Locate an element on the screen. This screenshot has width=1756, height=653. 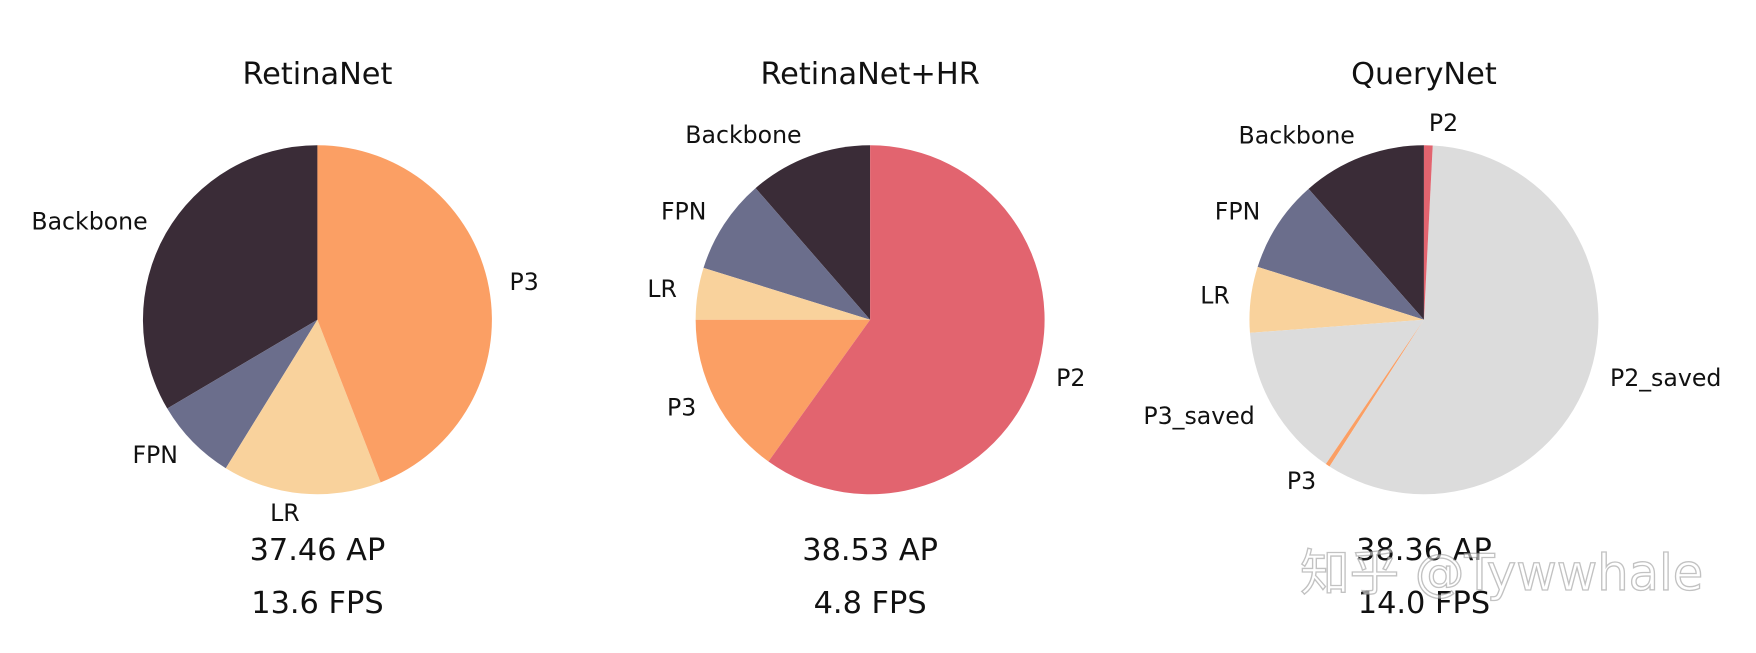
annotation: 13.6 FPS is located at coordinates (317, 603).